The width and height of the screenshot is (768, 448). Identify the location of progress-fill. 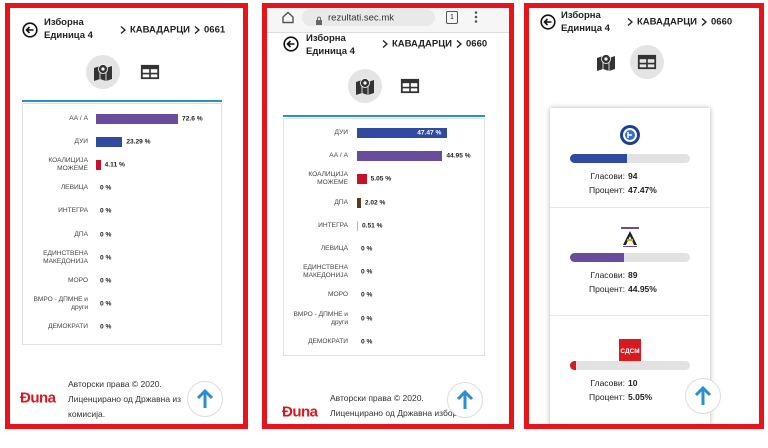
(597, 257).